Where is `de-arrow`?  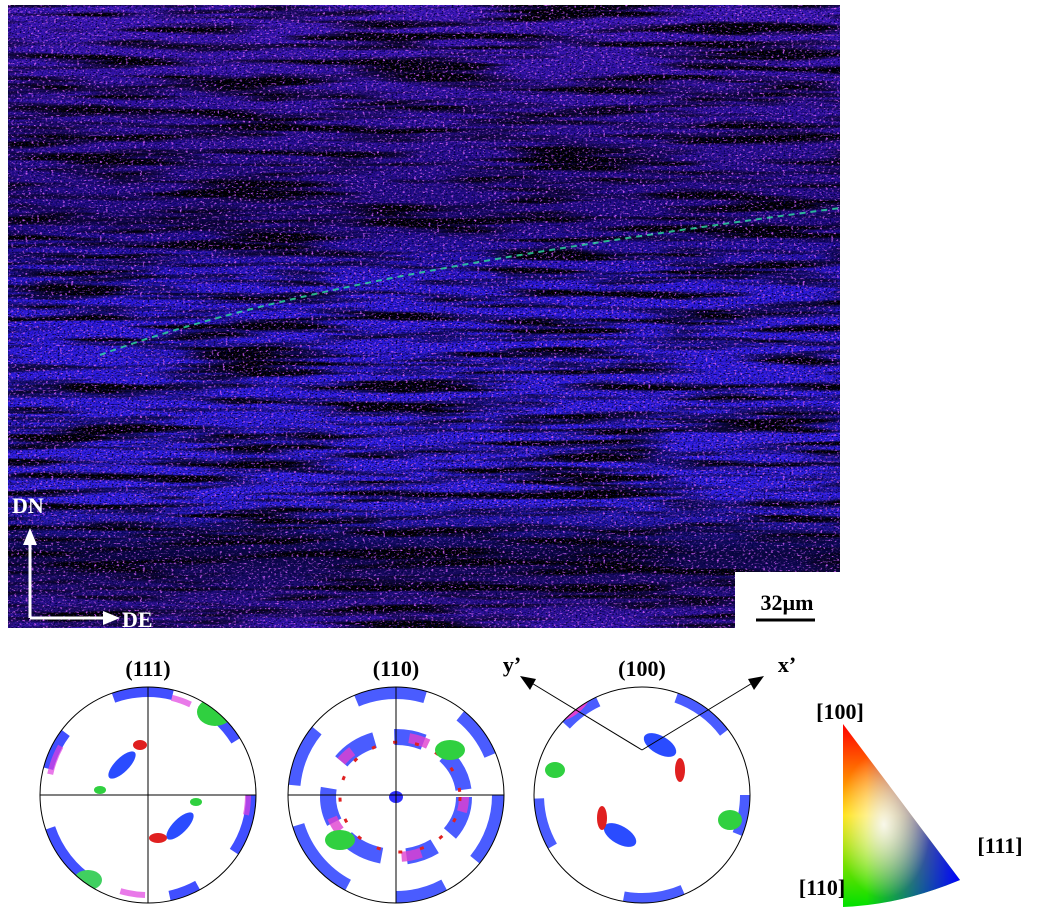 de-arrow is located at coordinates (111, 618).